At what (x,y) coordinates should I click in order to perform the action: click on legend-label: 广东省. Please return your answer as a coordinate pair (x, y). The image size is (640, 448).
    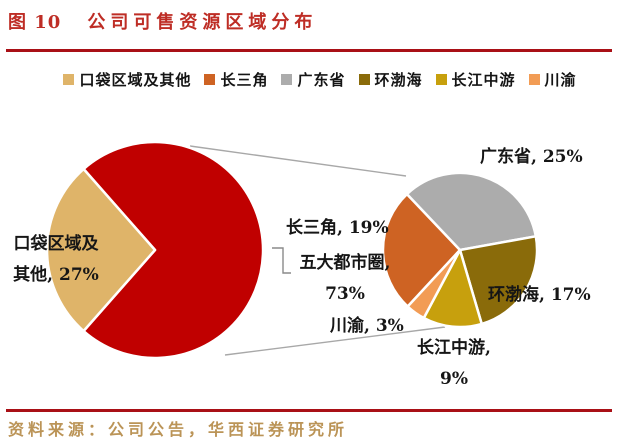
    Looking at the image, I should click on (321, 79).